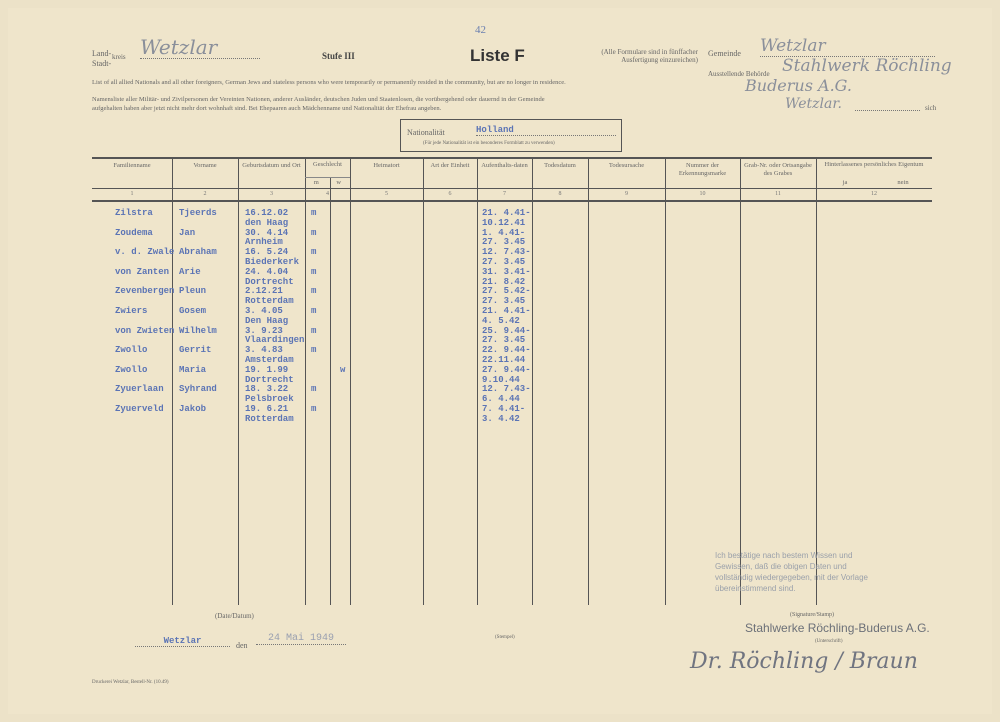 The width and height of the screenshot is (1000, 722). What do you see at coordinates (195, 350) in the screenshot?
I see `row-first-name: Gerrit` at bounding box center [195, 350].